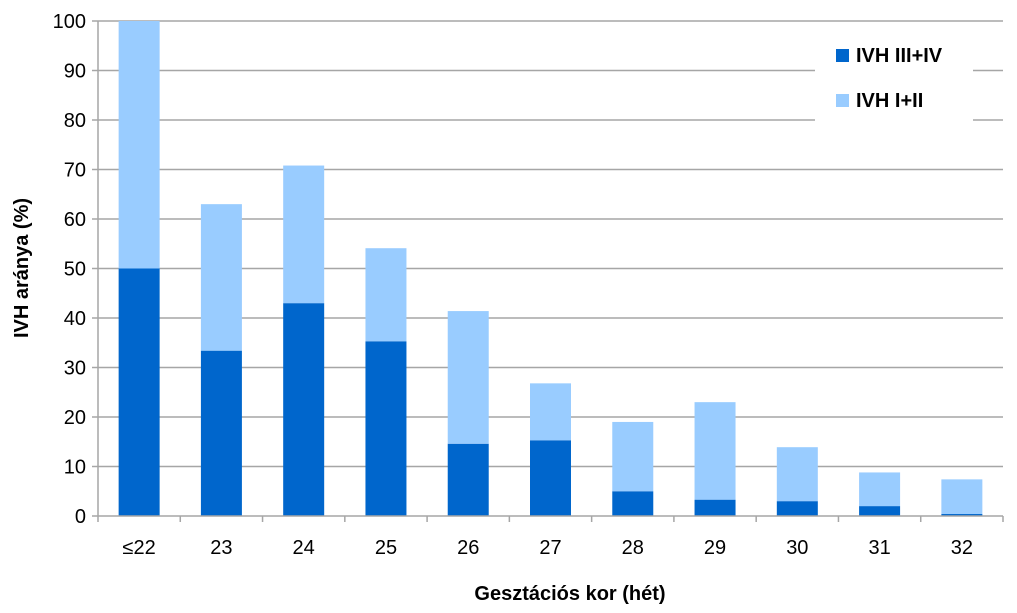 The image size is (1017, 613). I want to click on x-tick-label: 27, so click(550, 548).